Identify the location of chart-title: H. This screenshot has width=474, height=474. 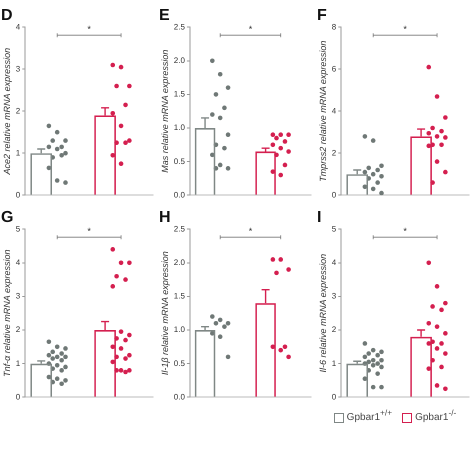
(165, 217).